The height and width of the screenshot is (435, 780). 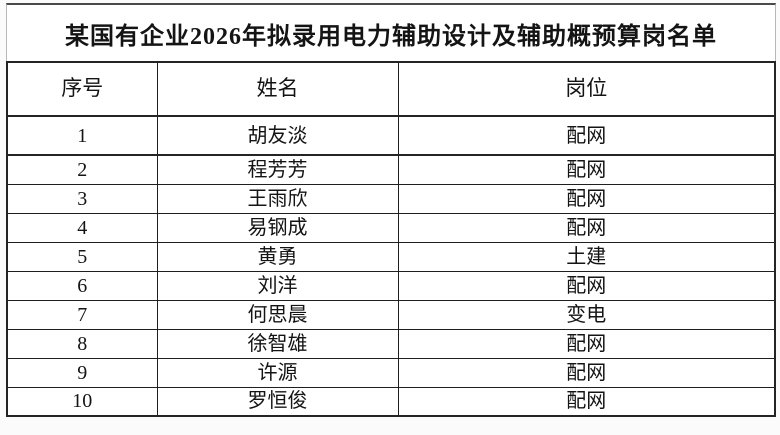 I want to click on cell-serial: 10, so click(x=82, y=401).